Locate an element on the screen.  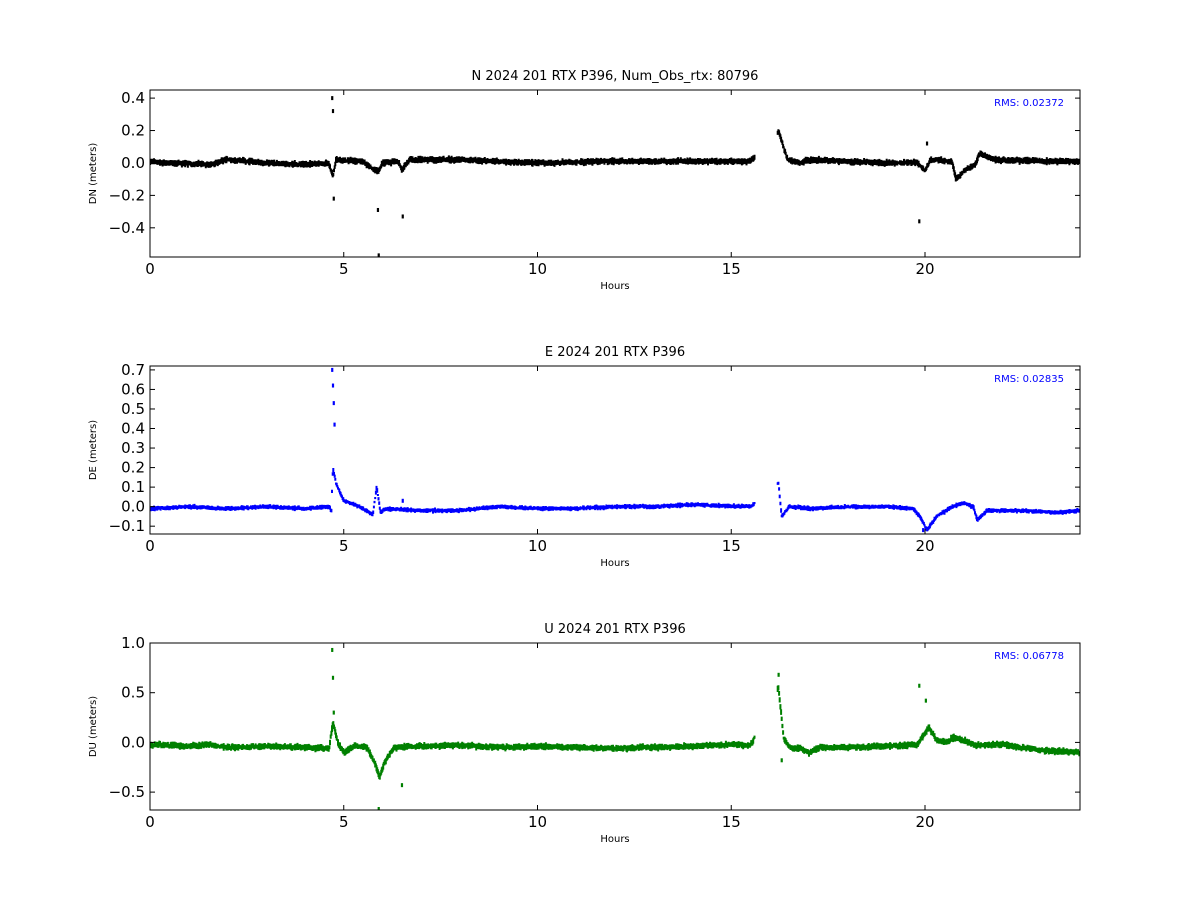
y-axis-label: DU (meters) is located at coordinates (93, 726).